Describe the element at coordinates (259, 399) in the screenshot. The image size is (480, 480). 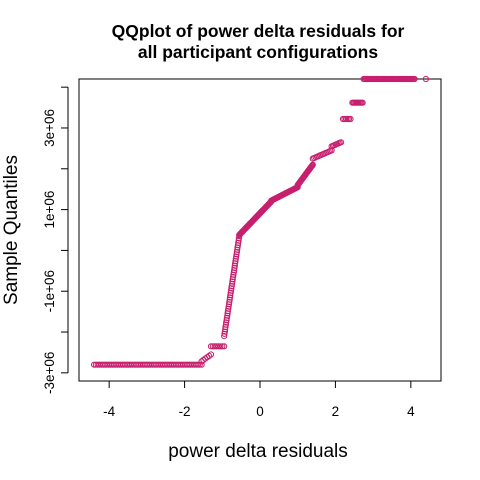
I see `x-axis: -4 -2 0 2 4` at that location.